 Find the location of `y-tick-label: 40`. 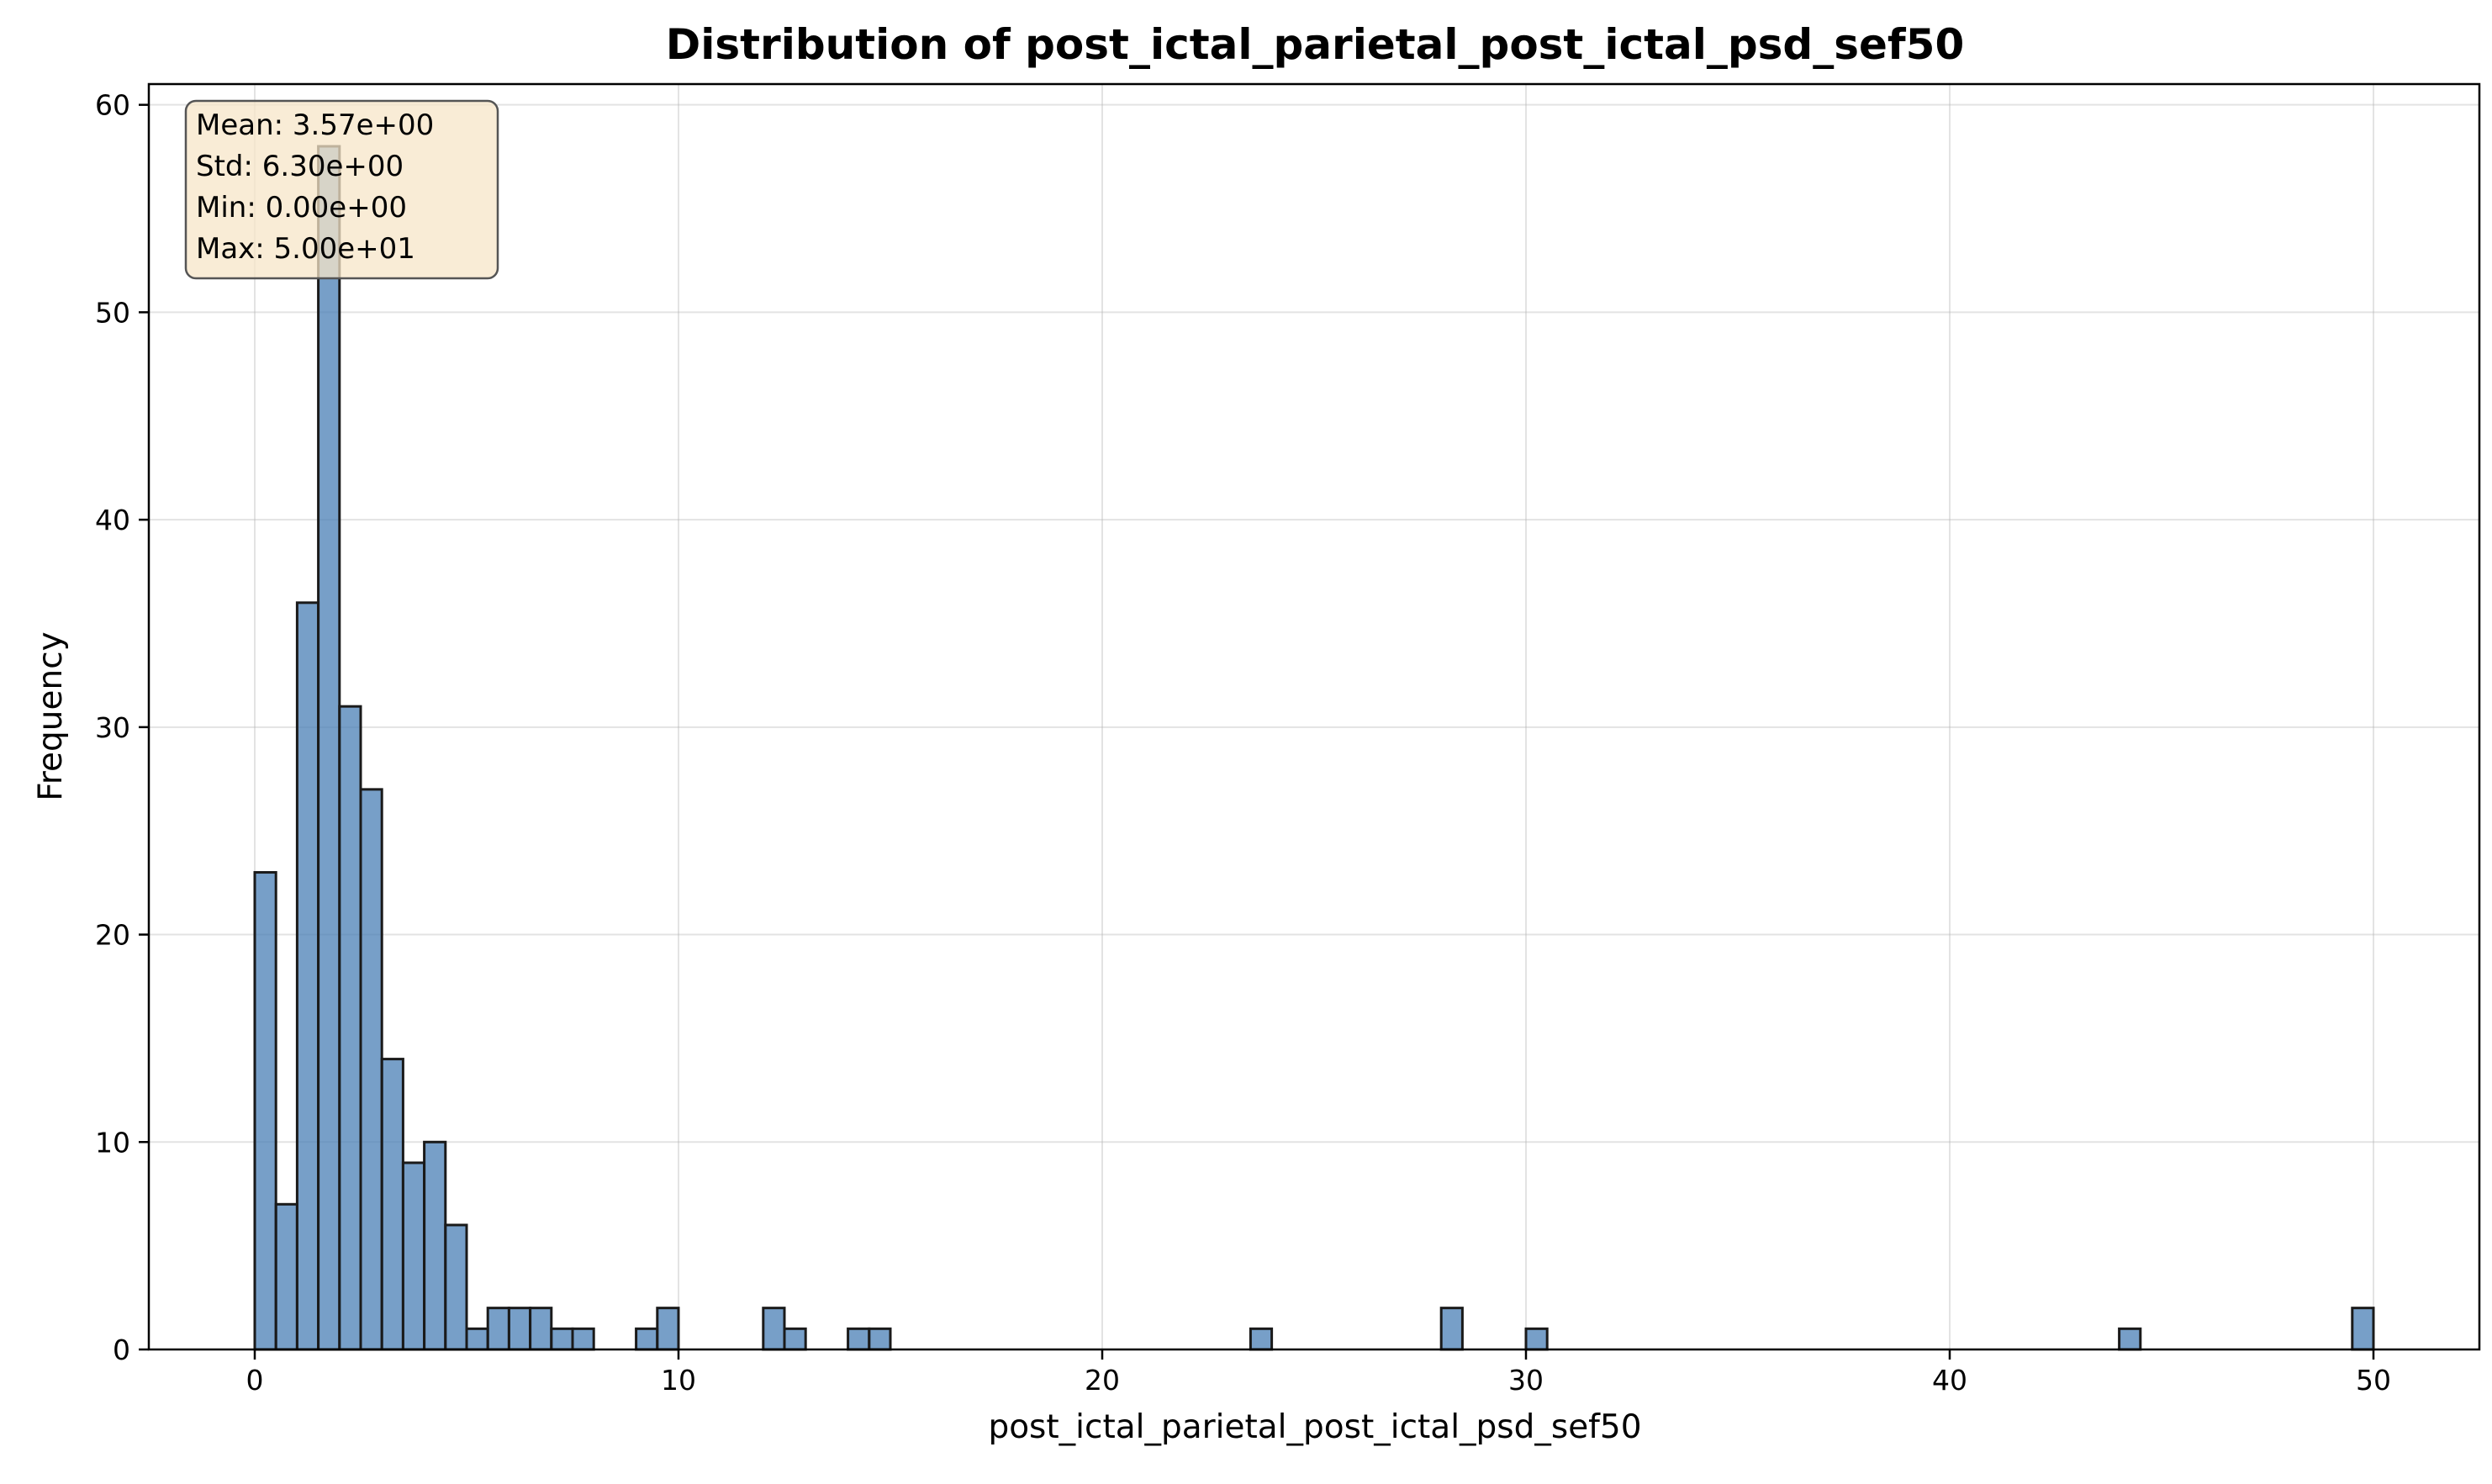

y-tick-label: 40 is located at coordinates (112, 520).